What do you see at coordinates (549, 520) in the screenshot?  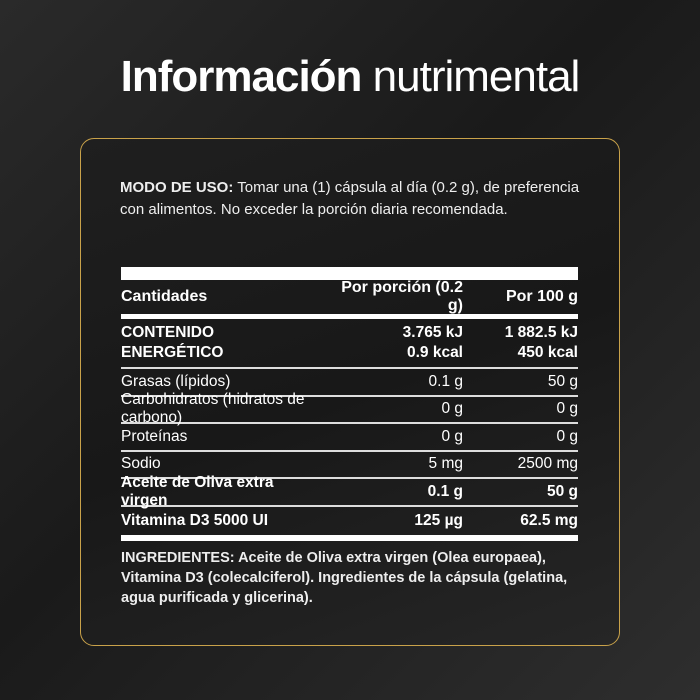 I see `row-per100: 62.5 mg` at bounding box center [549, 520].